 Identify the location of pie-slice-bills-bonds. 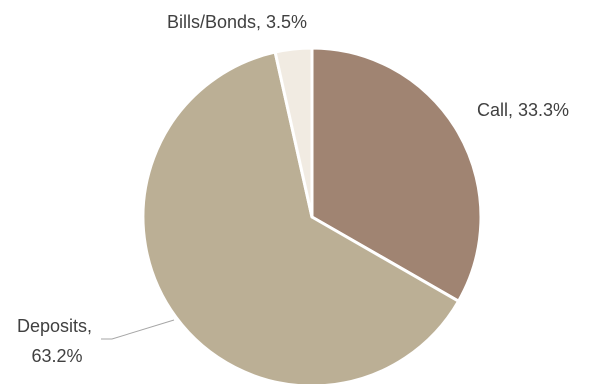
(293, 132).